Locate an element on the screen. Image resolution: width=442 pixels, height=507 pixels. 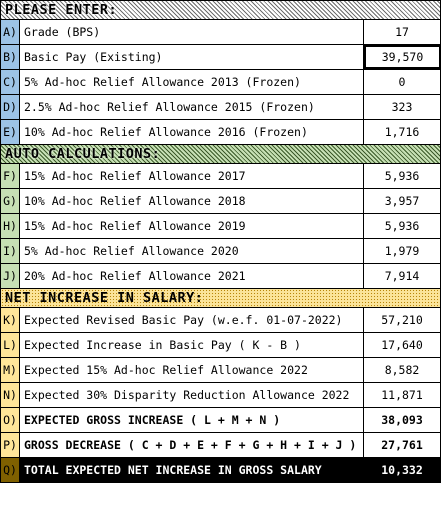
row-letter: J) is located at coordinates (10, 276).